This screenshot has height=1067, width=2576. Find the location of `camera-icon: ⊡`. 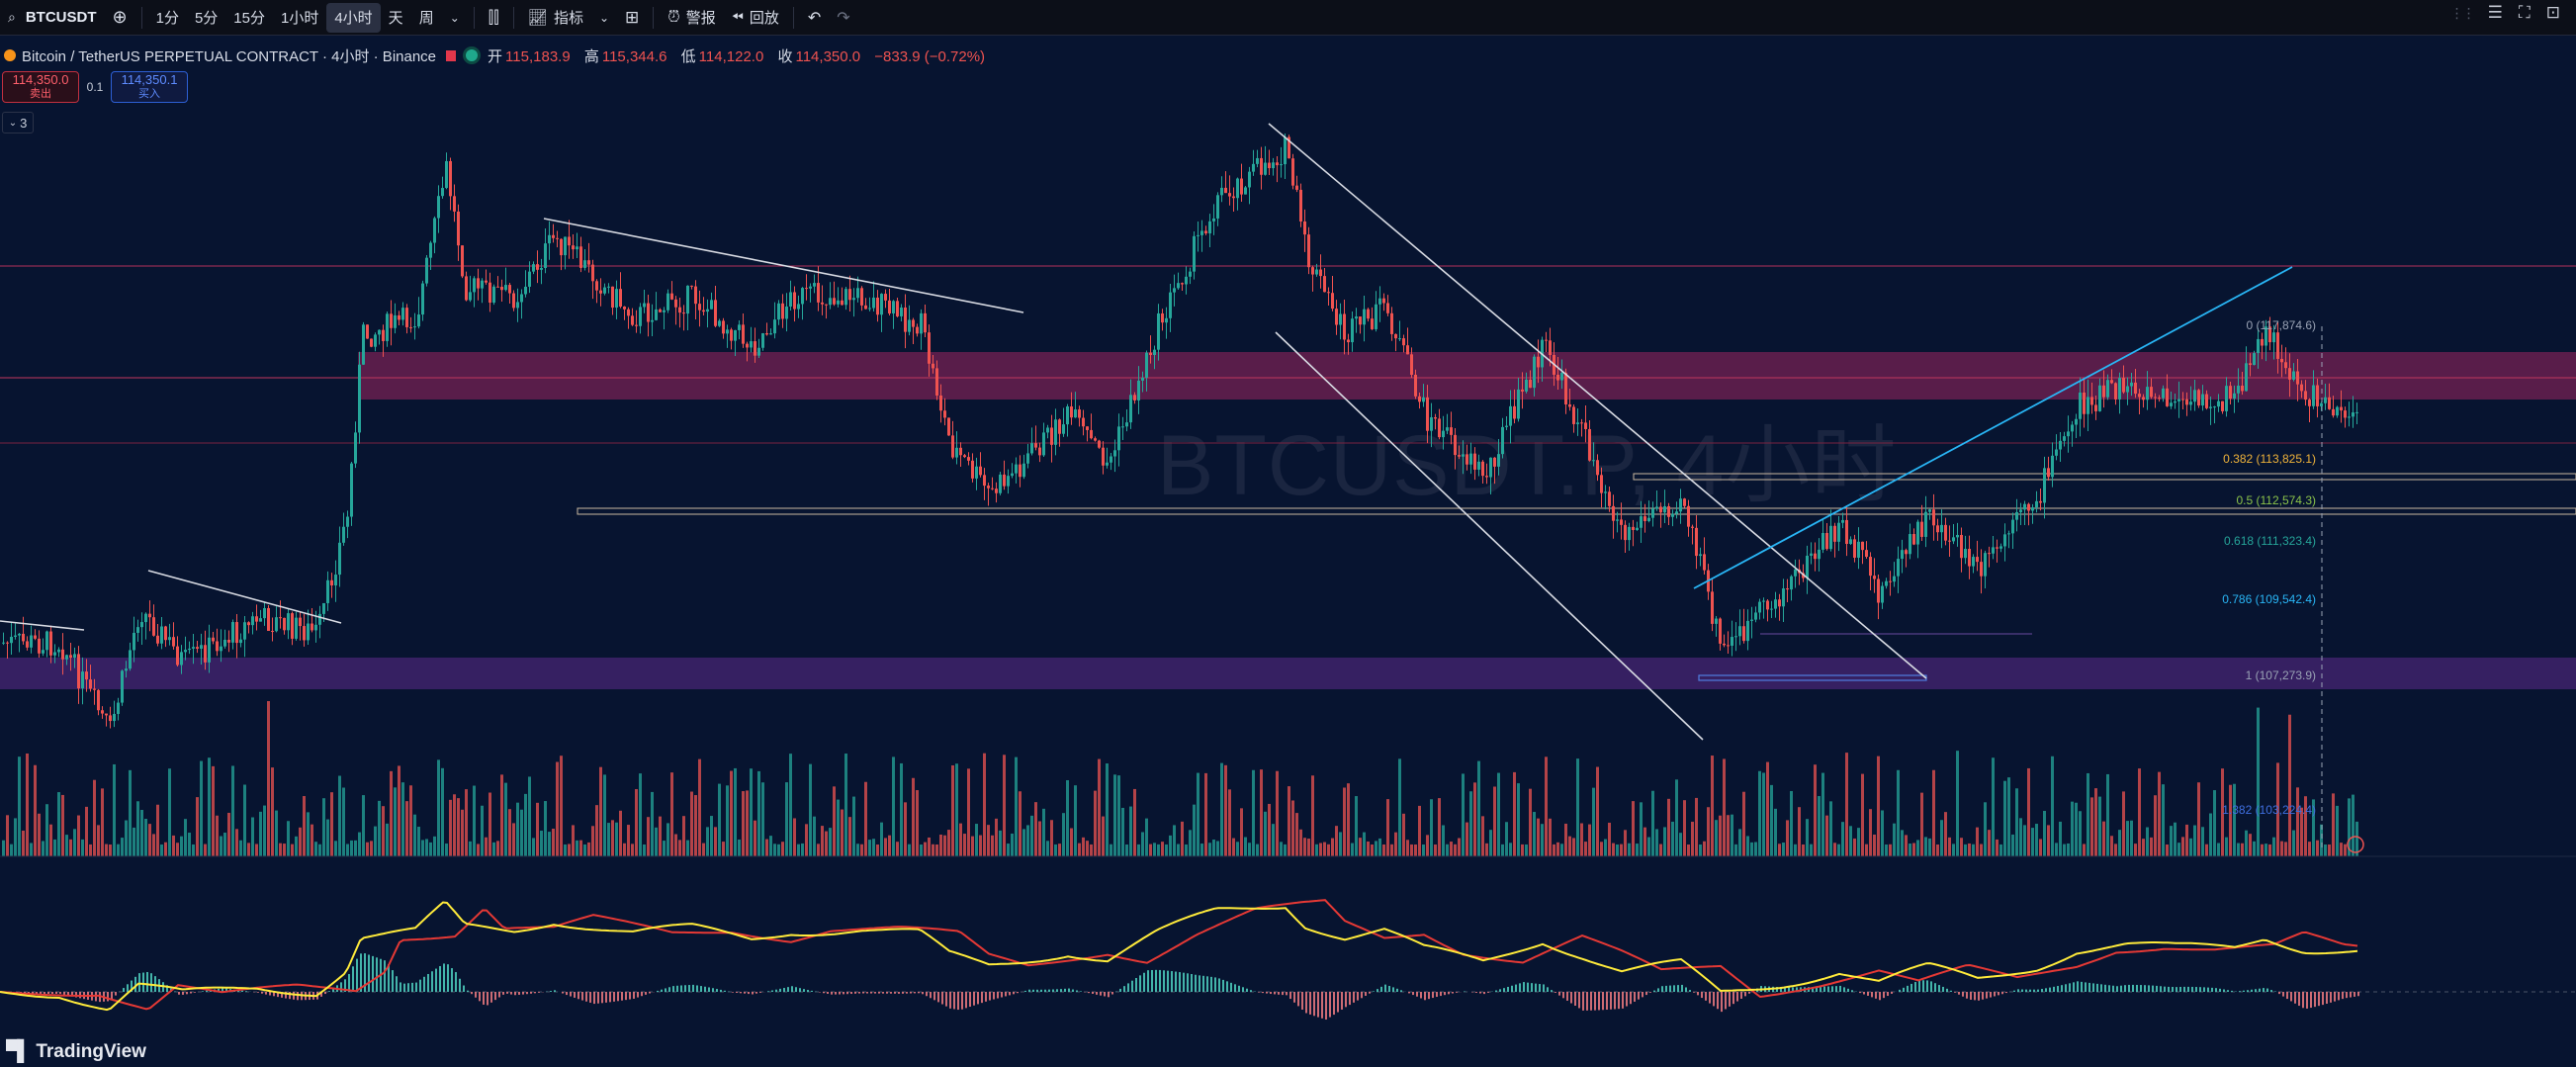

camera-icon: ⊡ is located at coordinates (2552, 12).